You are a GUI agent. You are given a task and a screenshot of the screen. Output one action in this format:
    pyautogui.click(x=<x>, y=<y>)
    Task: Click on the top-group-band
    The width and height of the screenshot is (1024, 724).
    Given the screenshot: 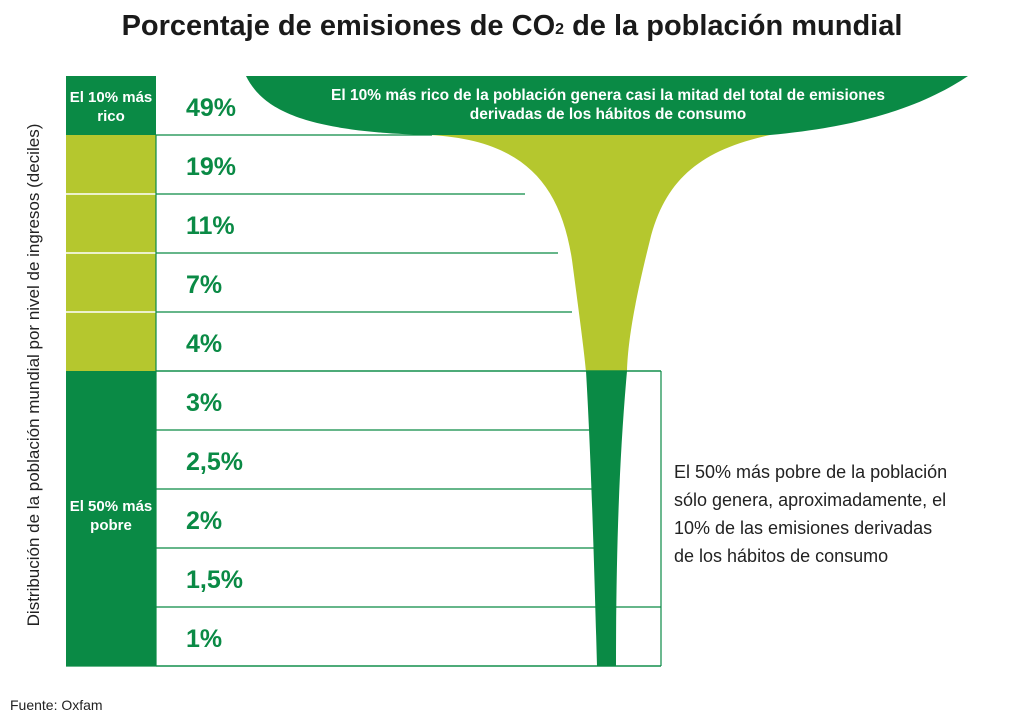 What is the action you would take?
    pyautogui.click(x=111, y=105)
    